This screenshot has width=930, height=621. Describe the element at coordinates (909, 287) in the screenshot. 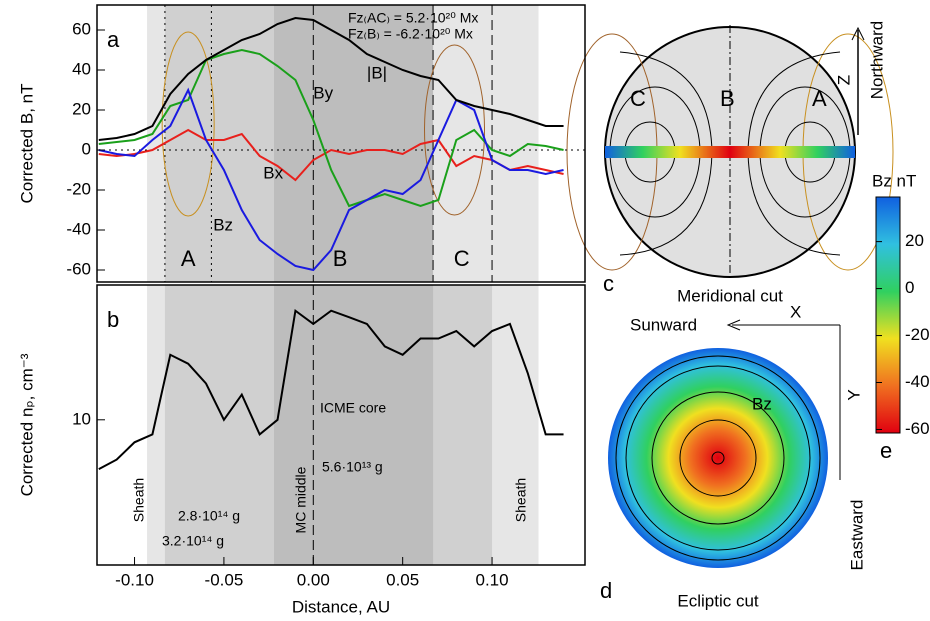

I see `colorbar-tick-label: 0` at that location.